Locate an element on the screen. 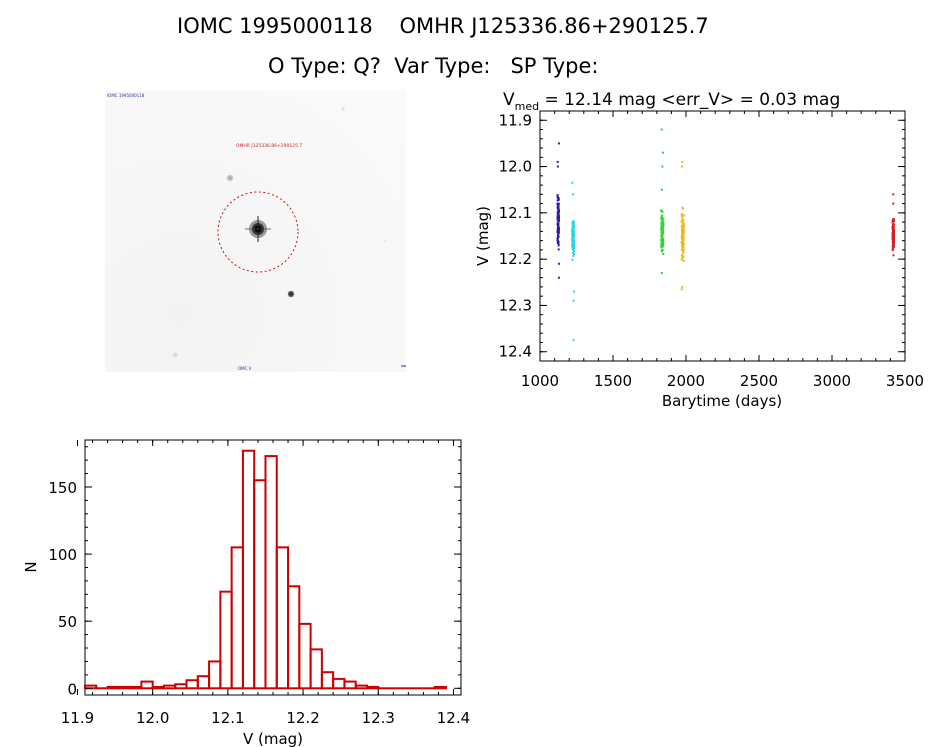 The width and height of the screenshot is (944, 747). histogram-x-tick-label: 12.2 is located at coordinates (302, 718).